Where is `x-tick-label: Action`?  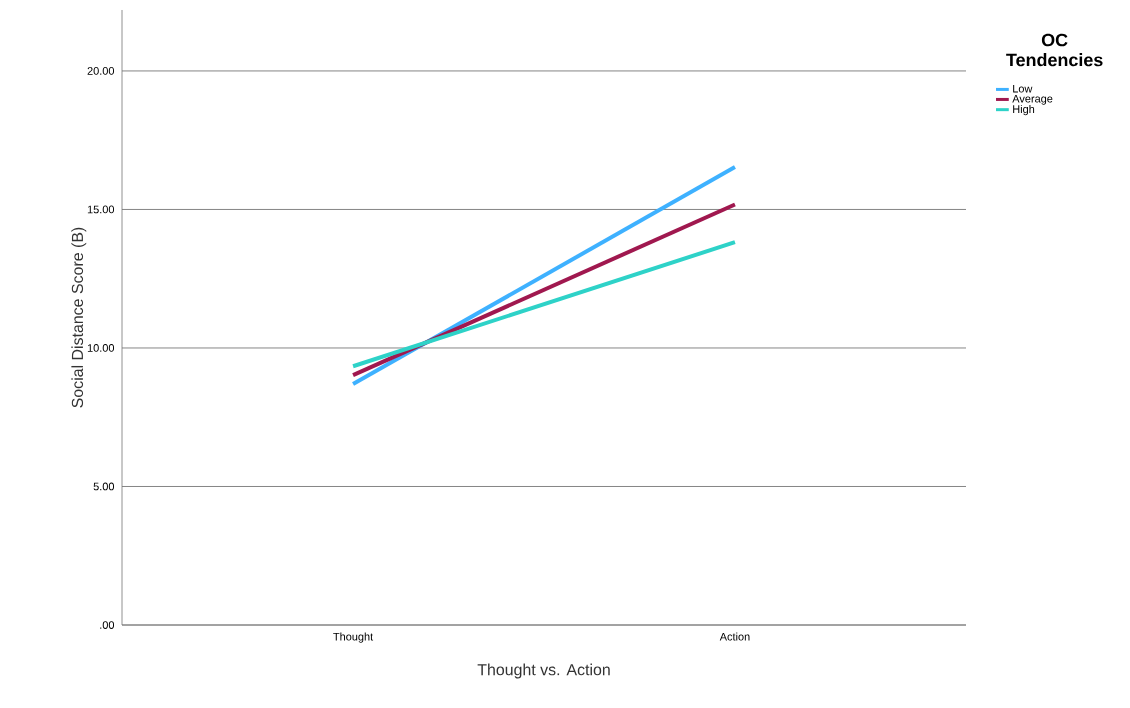
x-tick-label: Action is located at coordinates (734, 636).